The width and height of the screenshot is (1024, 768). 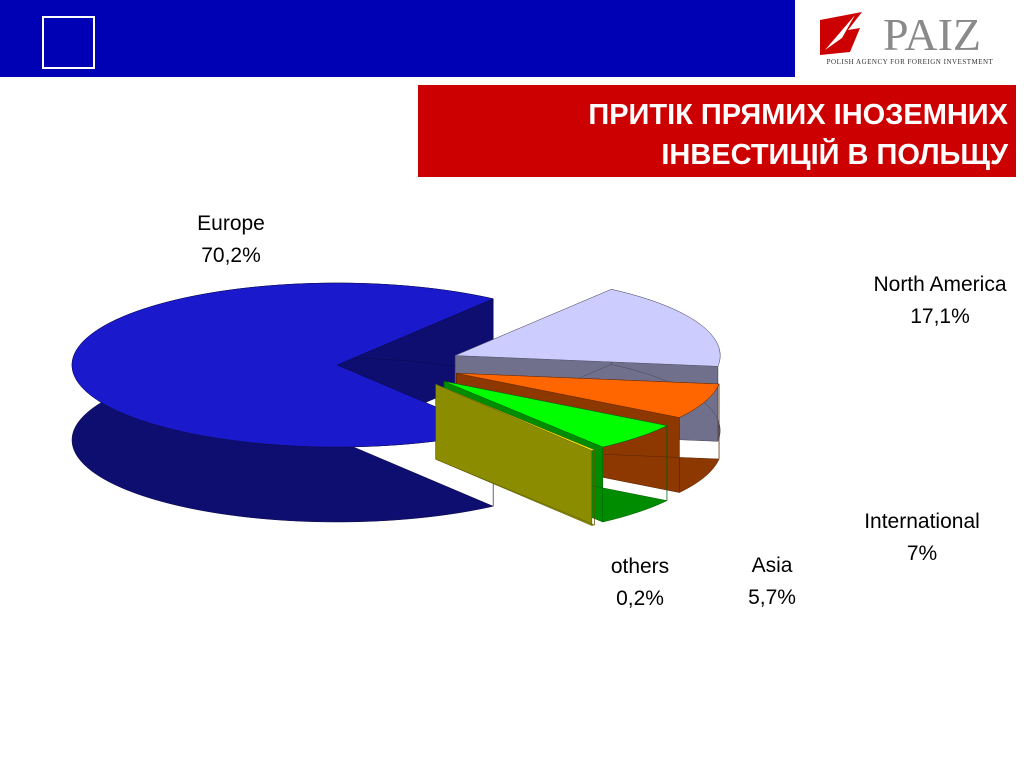 I want to click on logo-mark-cut, so click(x=840, y=32).